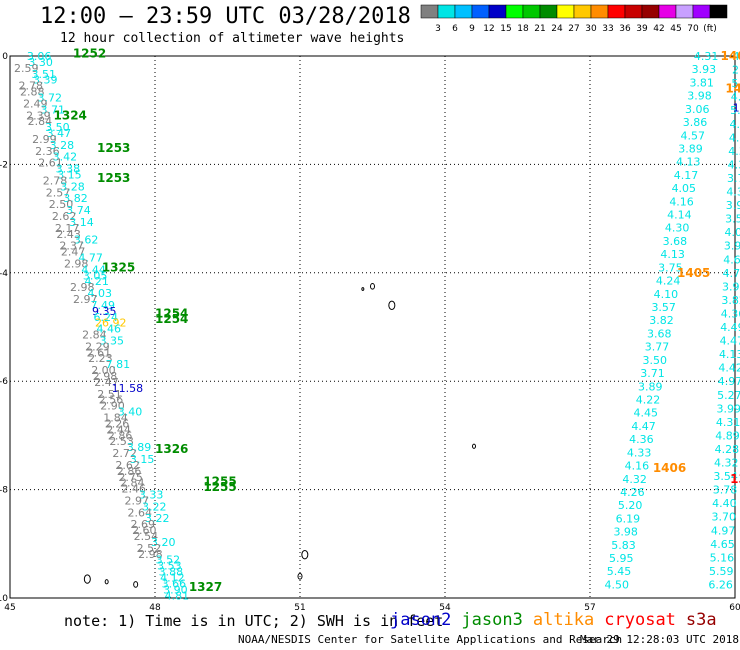 This screenshot has height=650, width=740. Describe the element at coordinates (225, 16) in the screenshot. I see `map-title: 12:00 – 23:59 UTC 03/28/2018` at that location.